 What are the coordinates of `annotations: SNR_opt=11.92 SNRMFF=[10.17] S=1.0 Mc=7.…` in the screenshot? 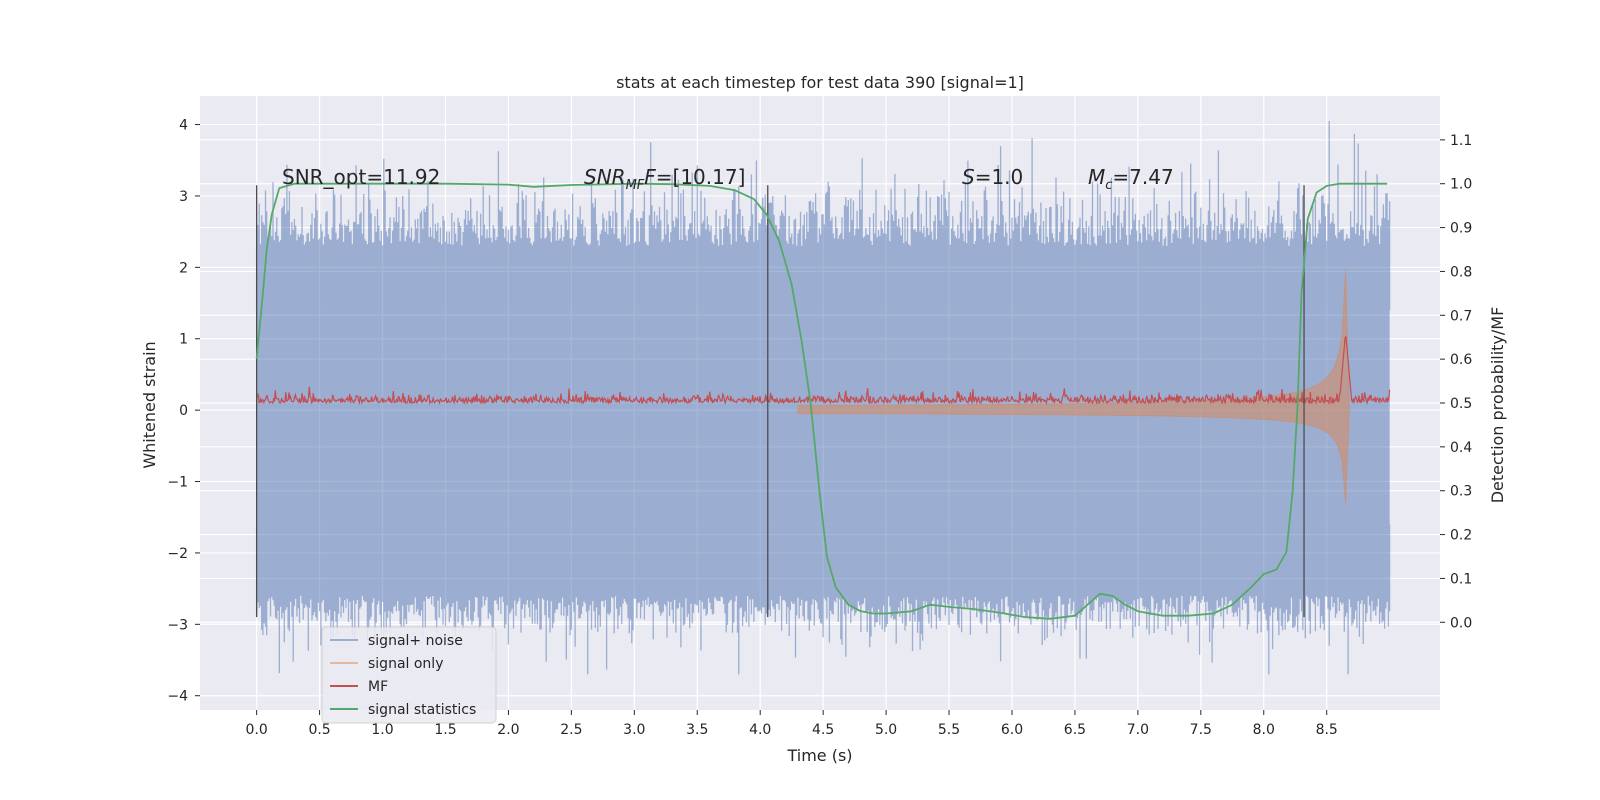 It's located at (728, 179).